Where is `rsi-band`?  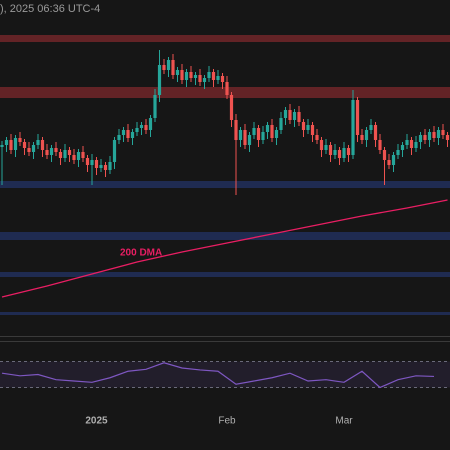
rsi-band is located at coordinates (225, 374).